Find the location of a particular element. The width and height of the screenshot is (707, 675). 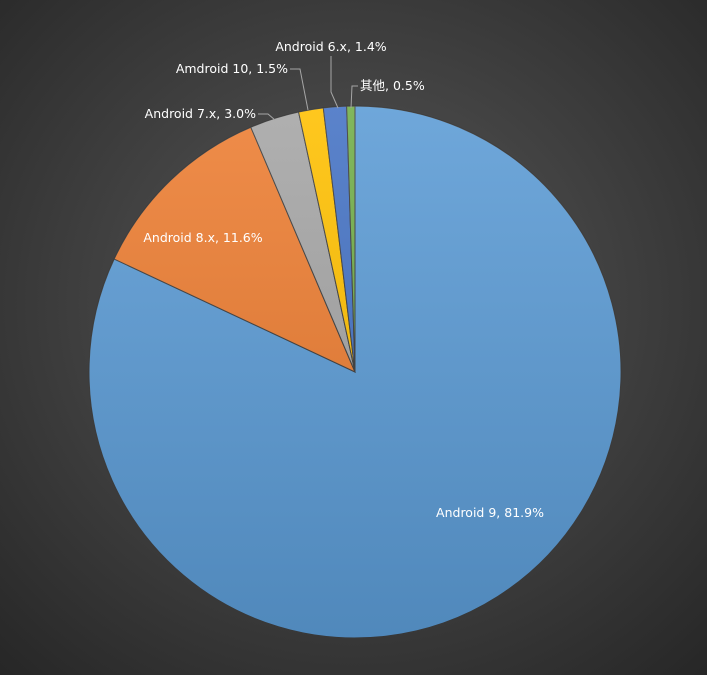

label-value: 81.9% is located at coordinates (524, 512).